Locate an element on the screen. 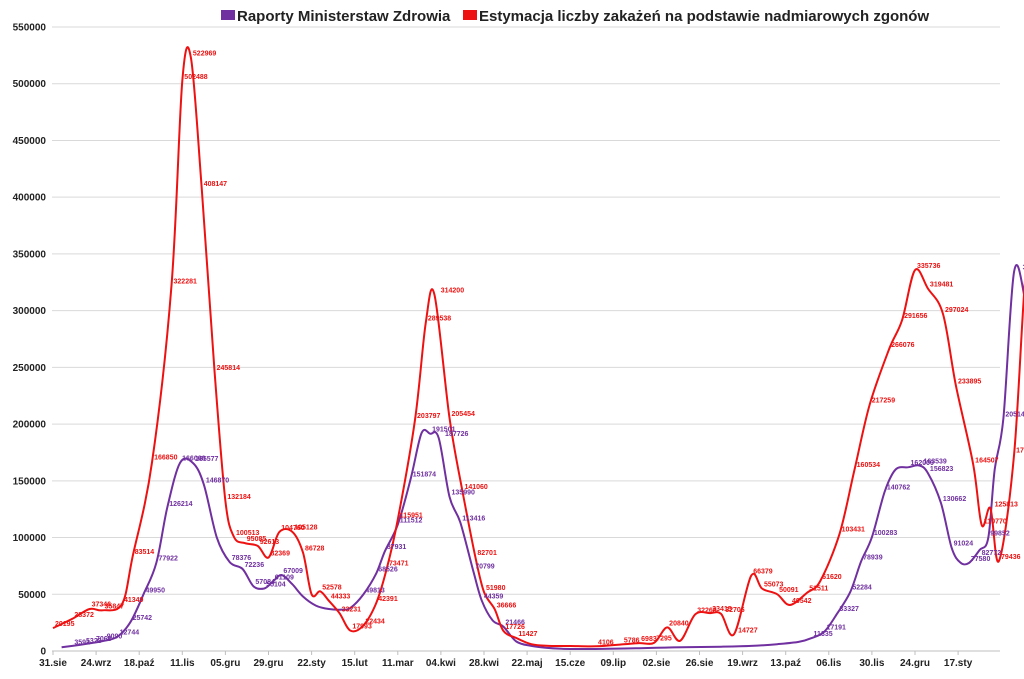 The height and width of the screenshot is (679, 1024). data-label-estimate: 502488 is located at coordinates (195, 77).